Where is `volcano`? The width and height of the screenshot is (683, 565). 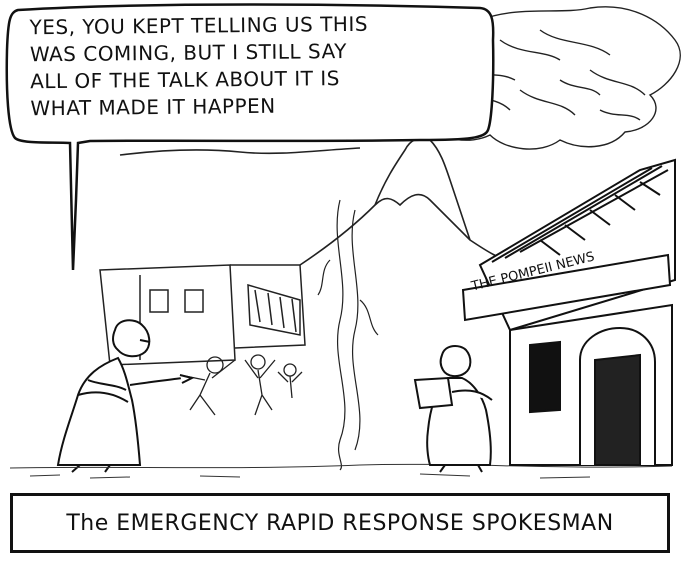 volcano is located at coordinates (320, 201).